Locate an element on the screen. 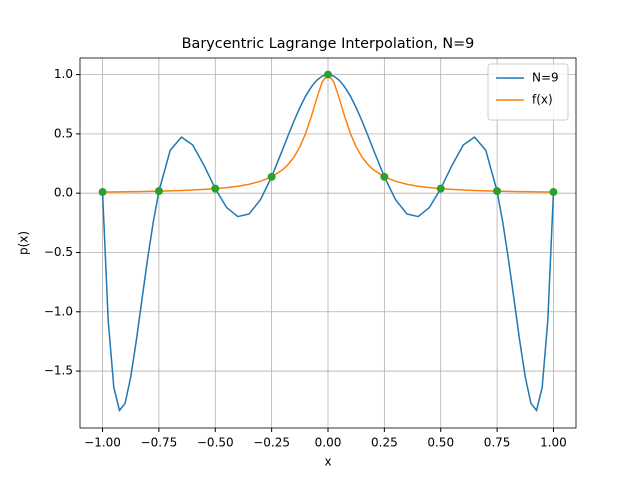  x-tick-label: 0.75 is located at coordinates (497, 443).